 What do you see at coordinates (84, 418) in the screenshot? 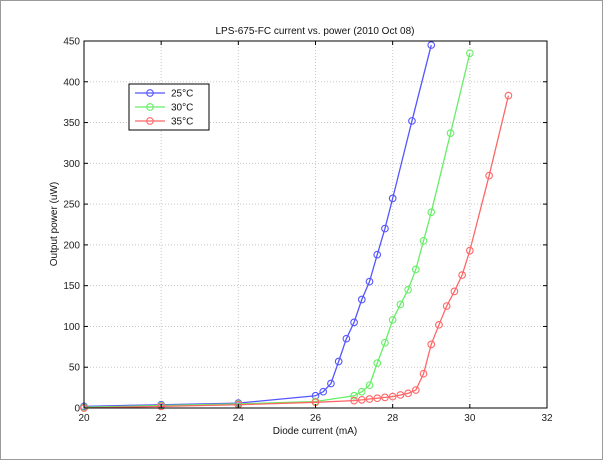
I see `x-tick-label: 20` at bounding box center [84, 418].